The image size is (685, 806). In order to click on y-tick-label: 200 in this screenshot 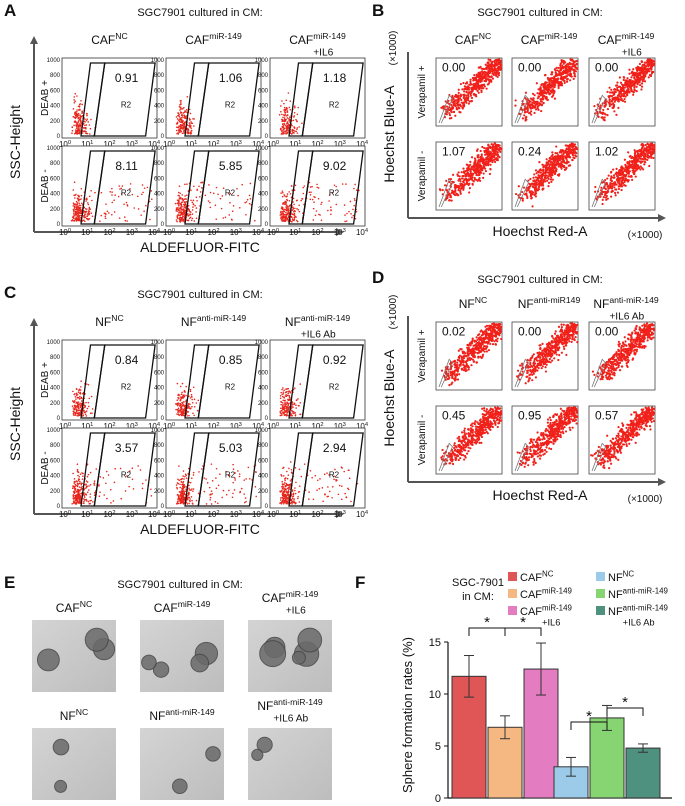, I will do `click(263, 210)`.